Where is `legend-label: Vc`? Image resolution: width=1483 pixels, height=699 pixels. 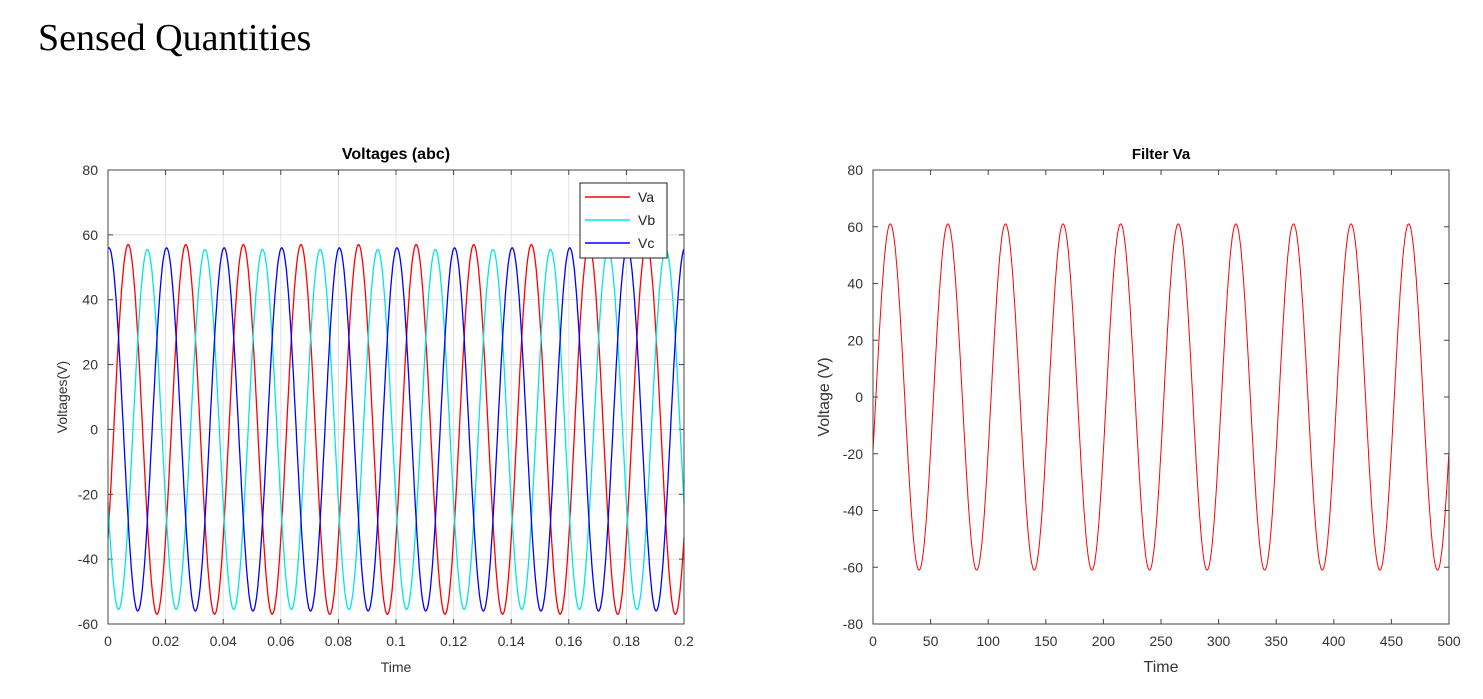
legend-label: Vc is located at coordinates (646, 243).